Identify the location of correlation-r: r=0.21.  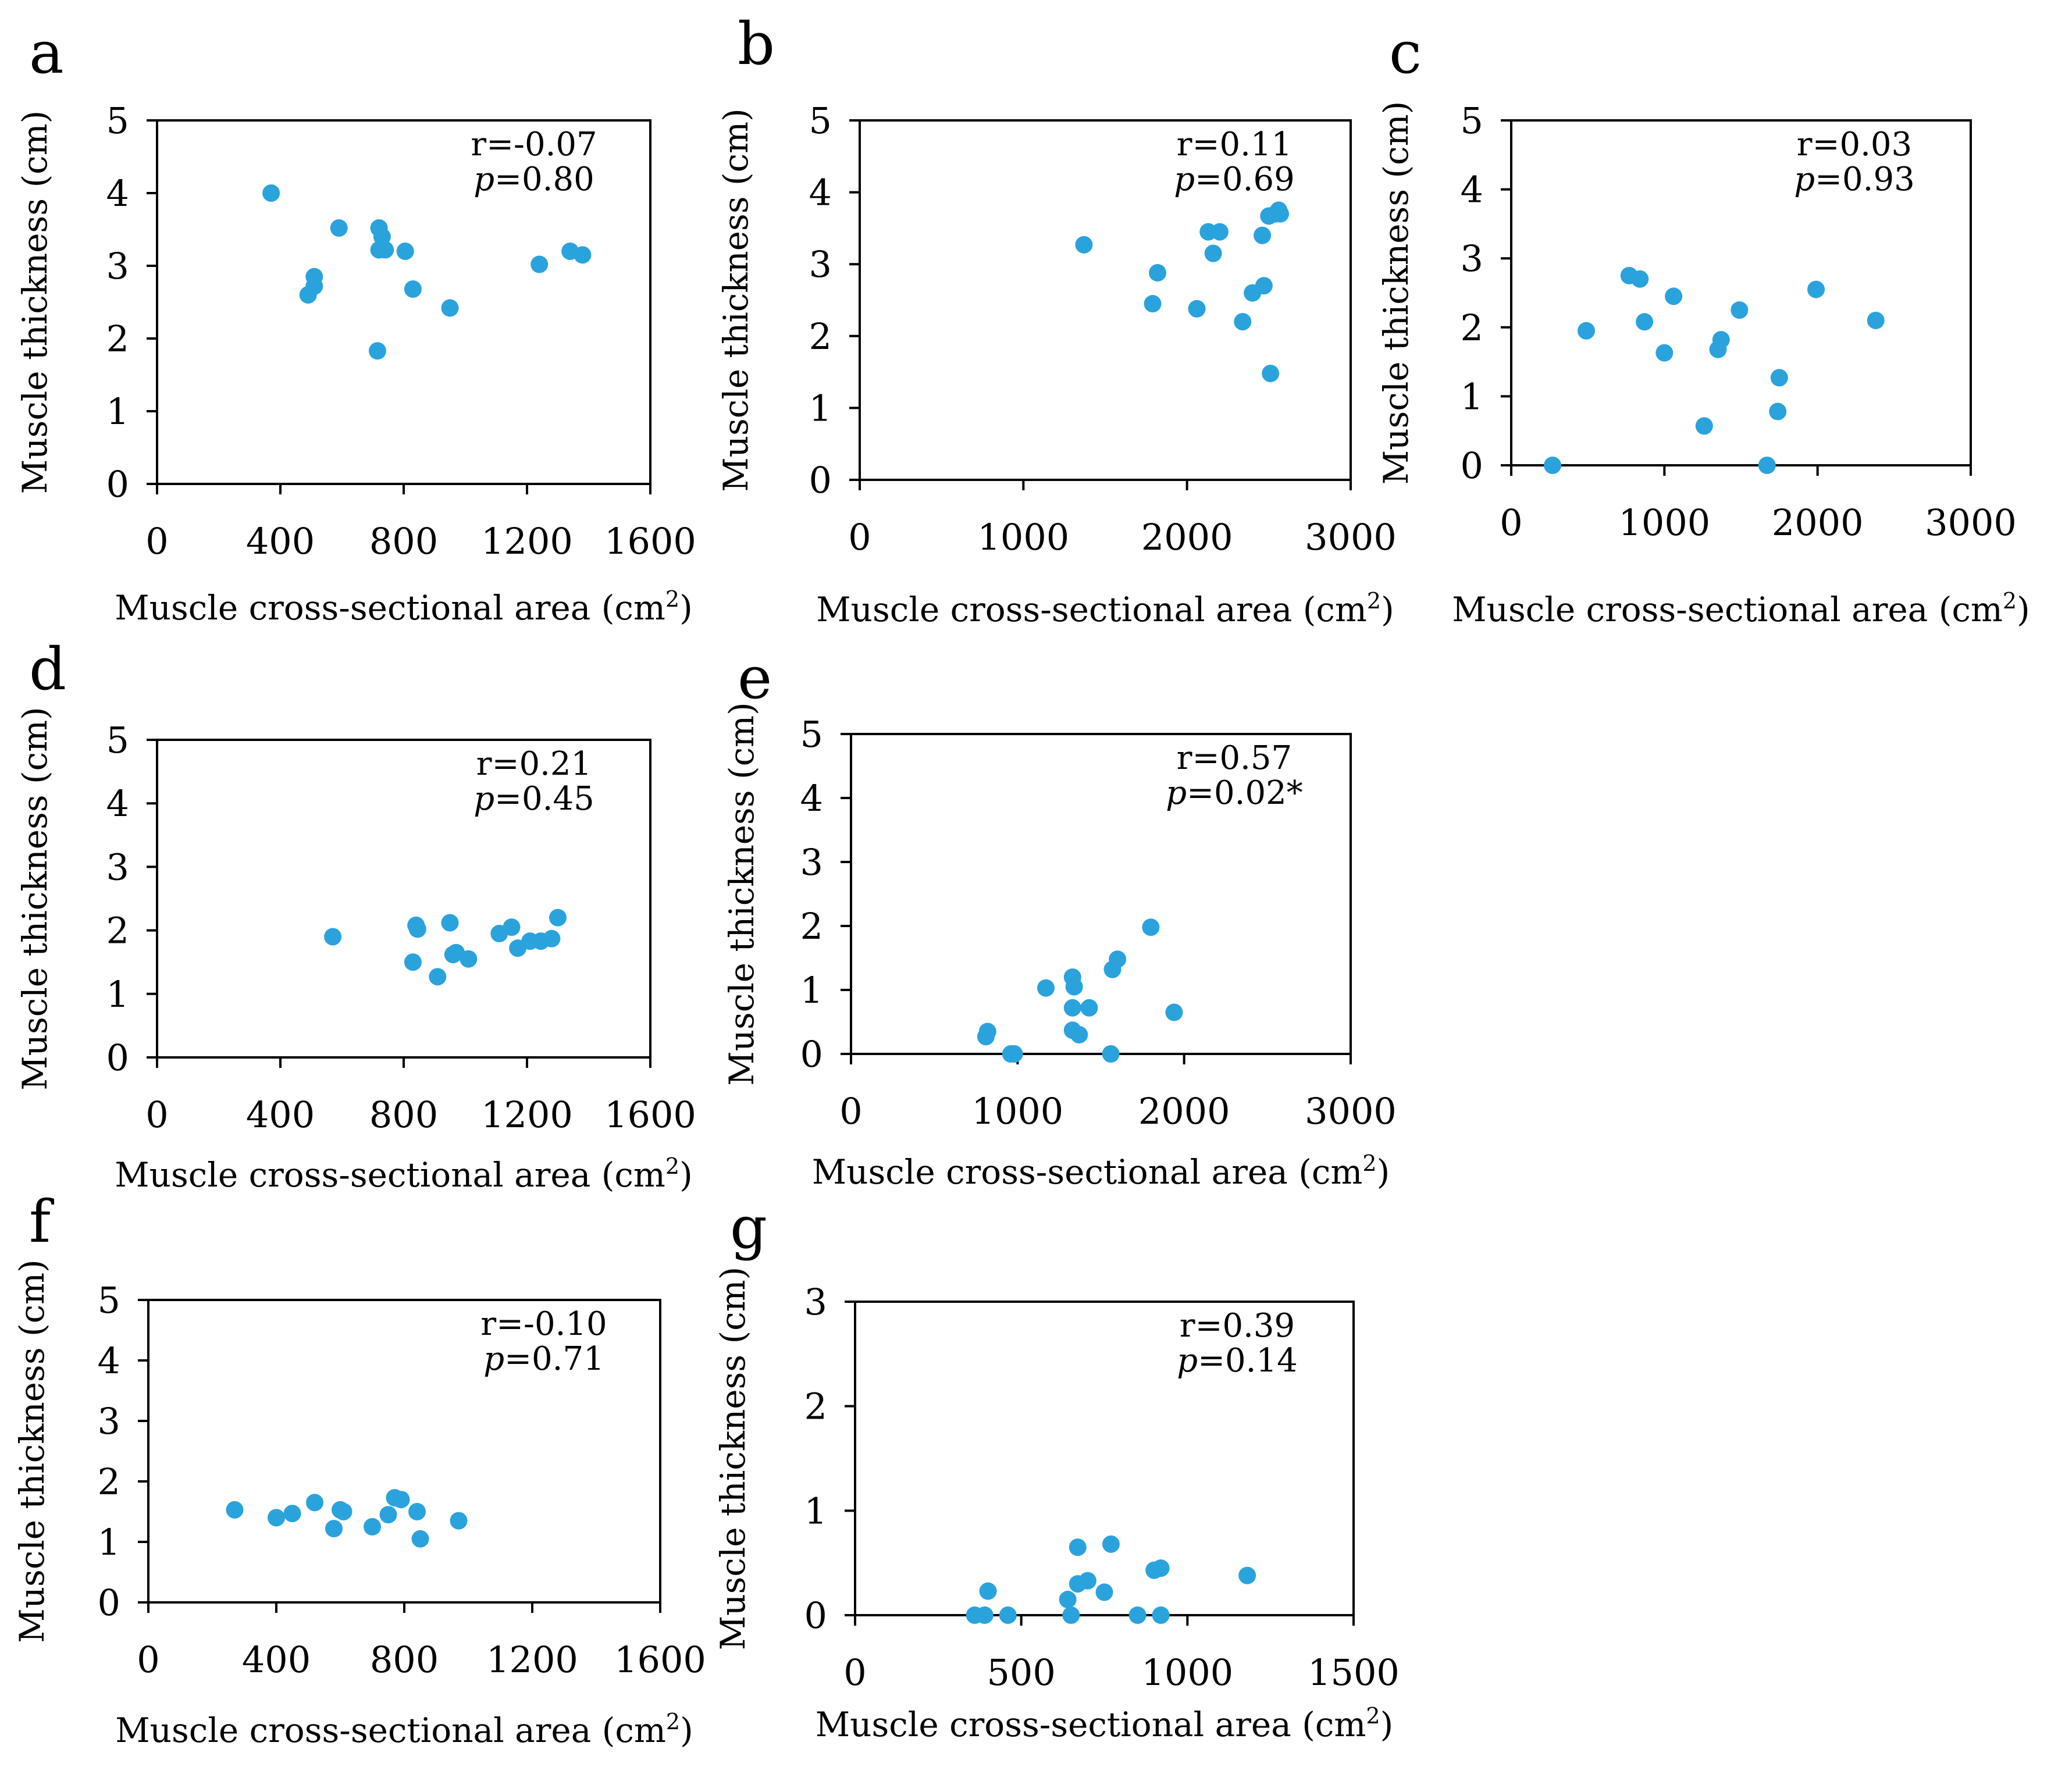
(534, 764).